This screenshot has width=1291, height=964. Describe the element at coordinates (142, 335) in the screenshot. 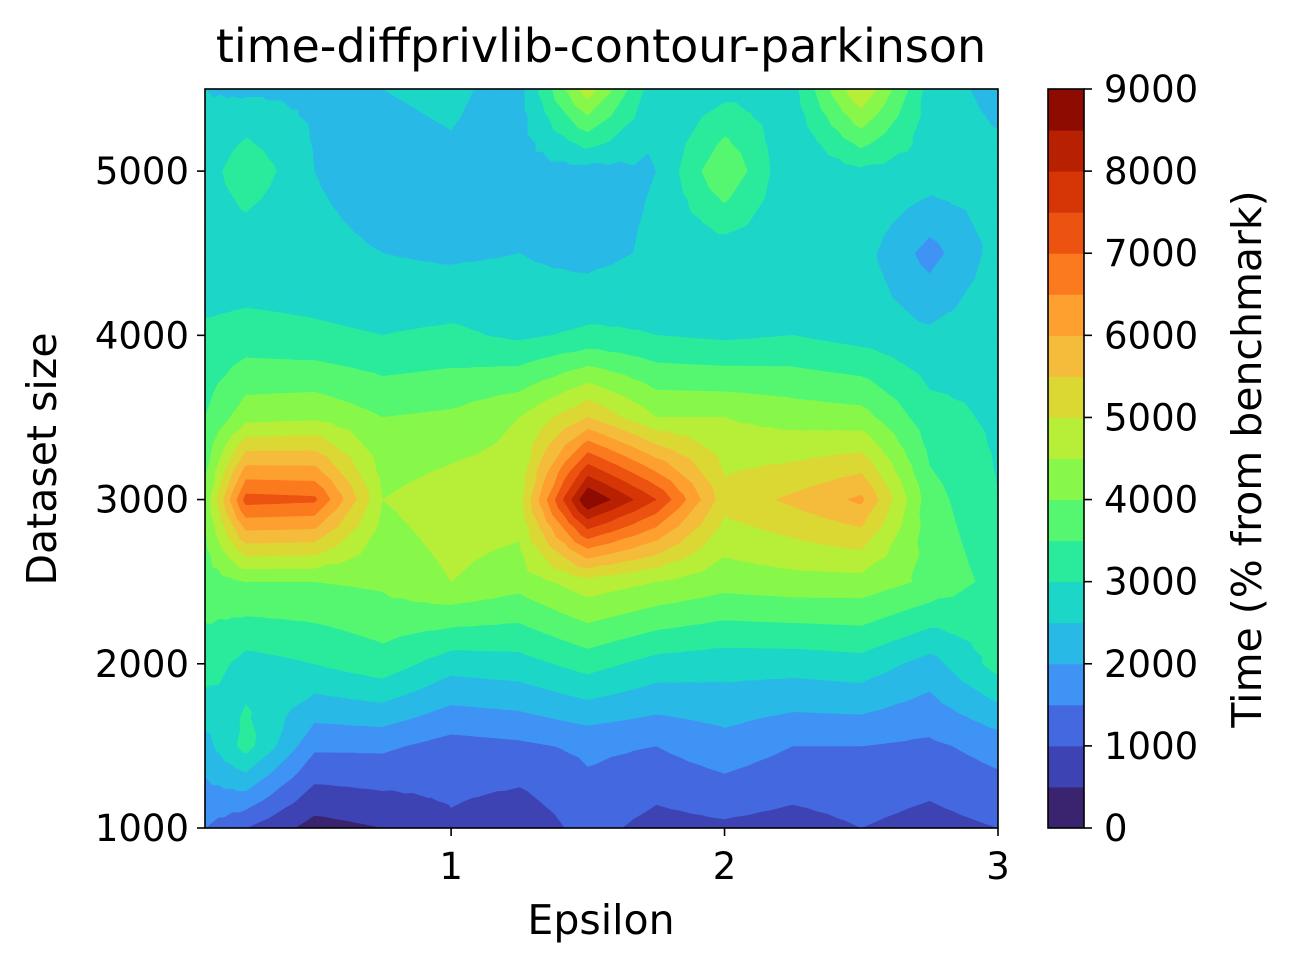

I see `y-tick-label: 4000` at that location.